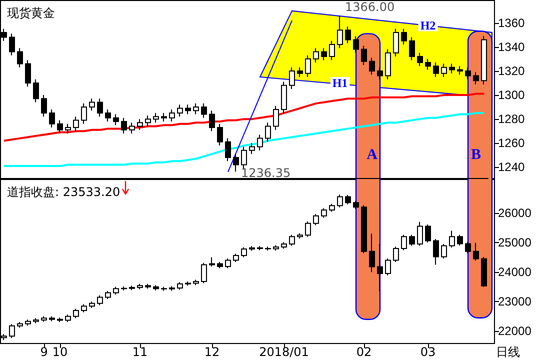 This screenshot has height=360, width=540. What do you see at coordinates (370, 7) in the screenshot?
I see `annotation: 1366.00` at bounding box center [370, 7].